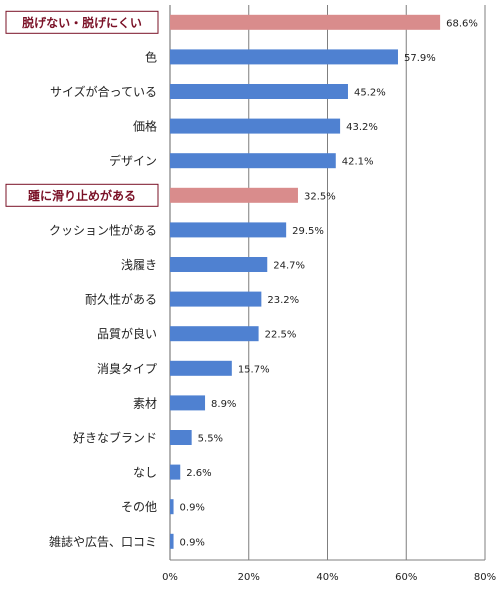  I want to click on value-label: 68.6%, so click(462, 23).